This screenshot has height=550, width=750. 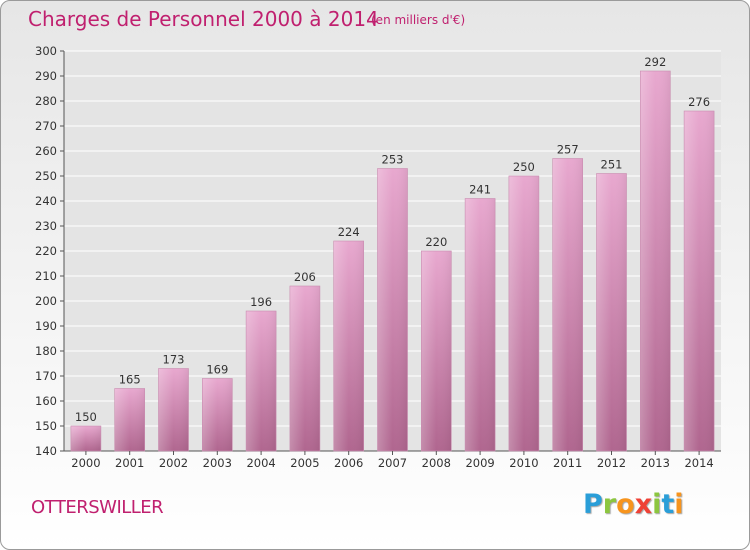 What do you see at coordinates (393, 160) in the screenshot?
I see `data-label: 253` at bounding box center [393, 160].